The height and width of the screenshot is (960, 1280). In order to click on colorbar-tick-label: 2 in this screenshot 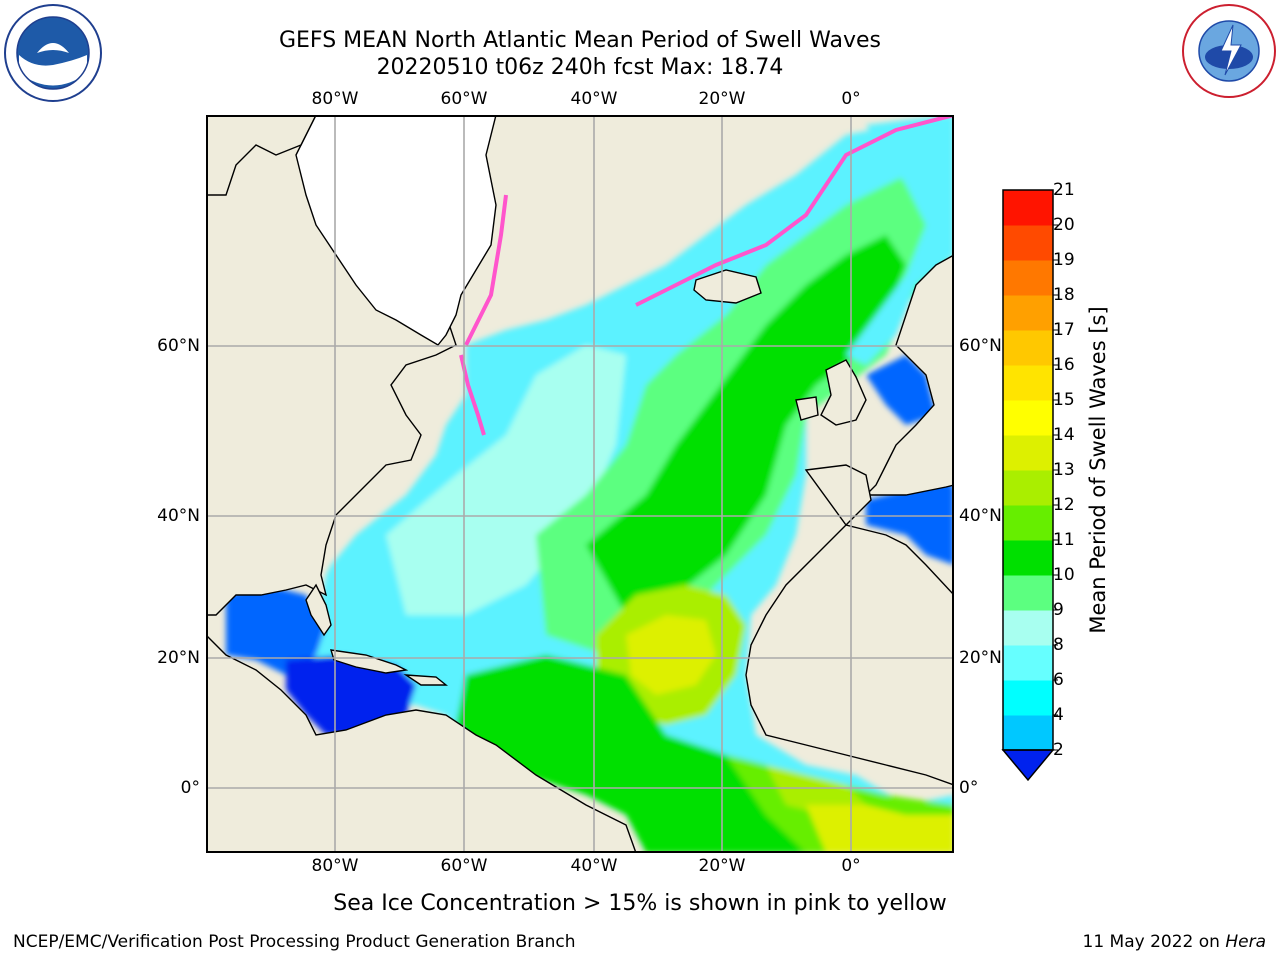, I will do `click(1058, 750)`.